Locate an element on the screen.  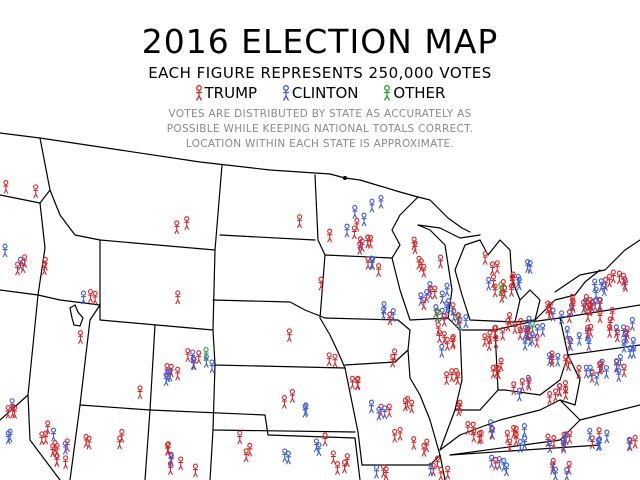
ny-border is located at coordinates (597, 266).